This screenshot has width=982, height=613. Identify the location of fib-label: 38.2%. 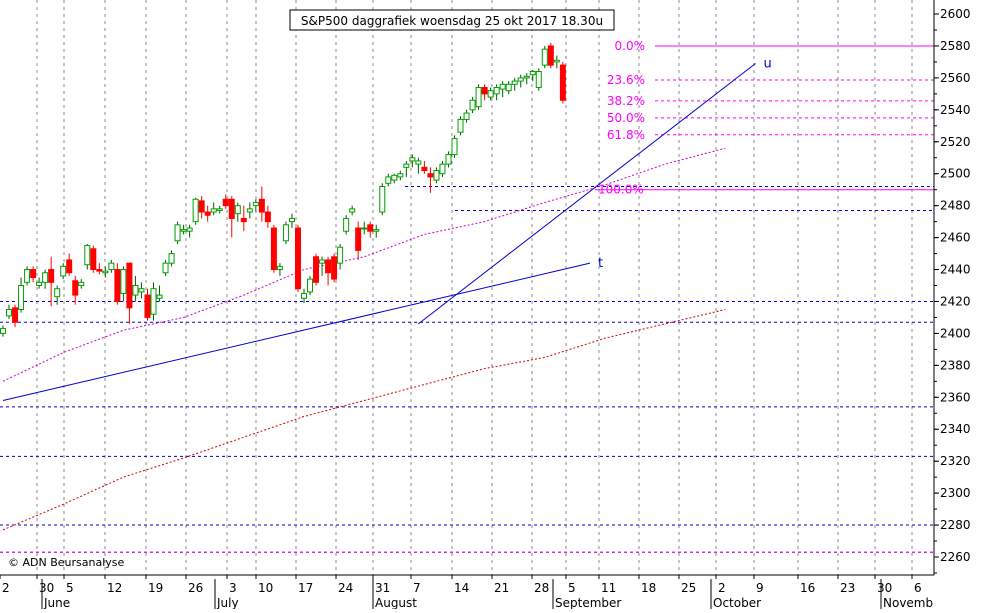
(626, 101).